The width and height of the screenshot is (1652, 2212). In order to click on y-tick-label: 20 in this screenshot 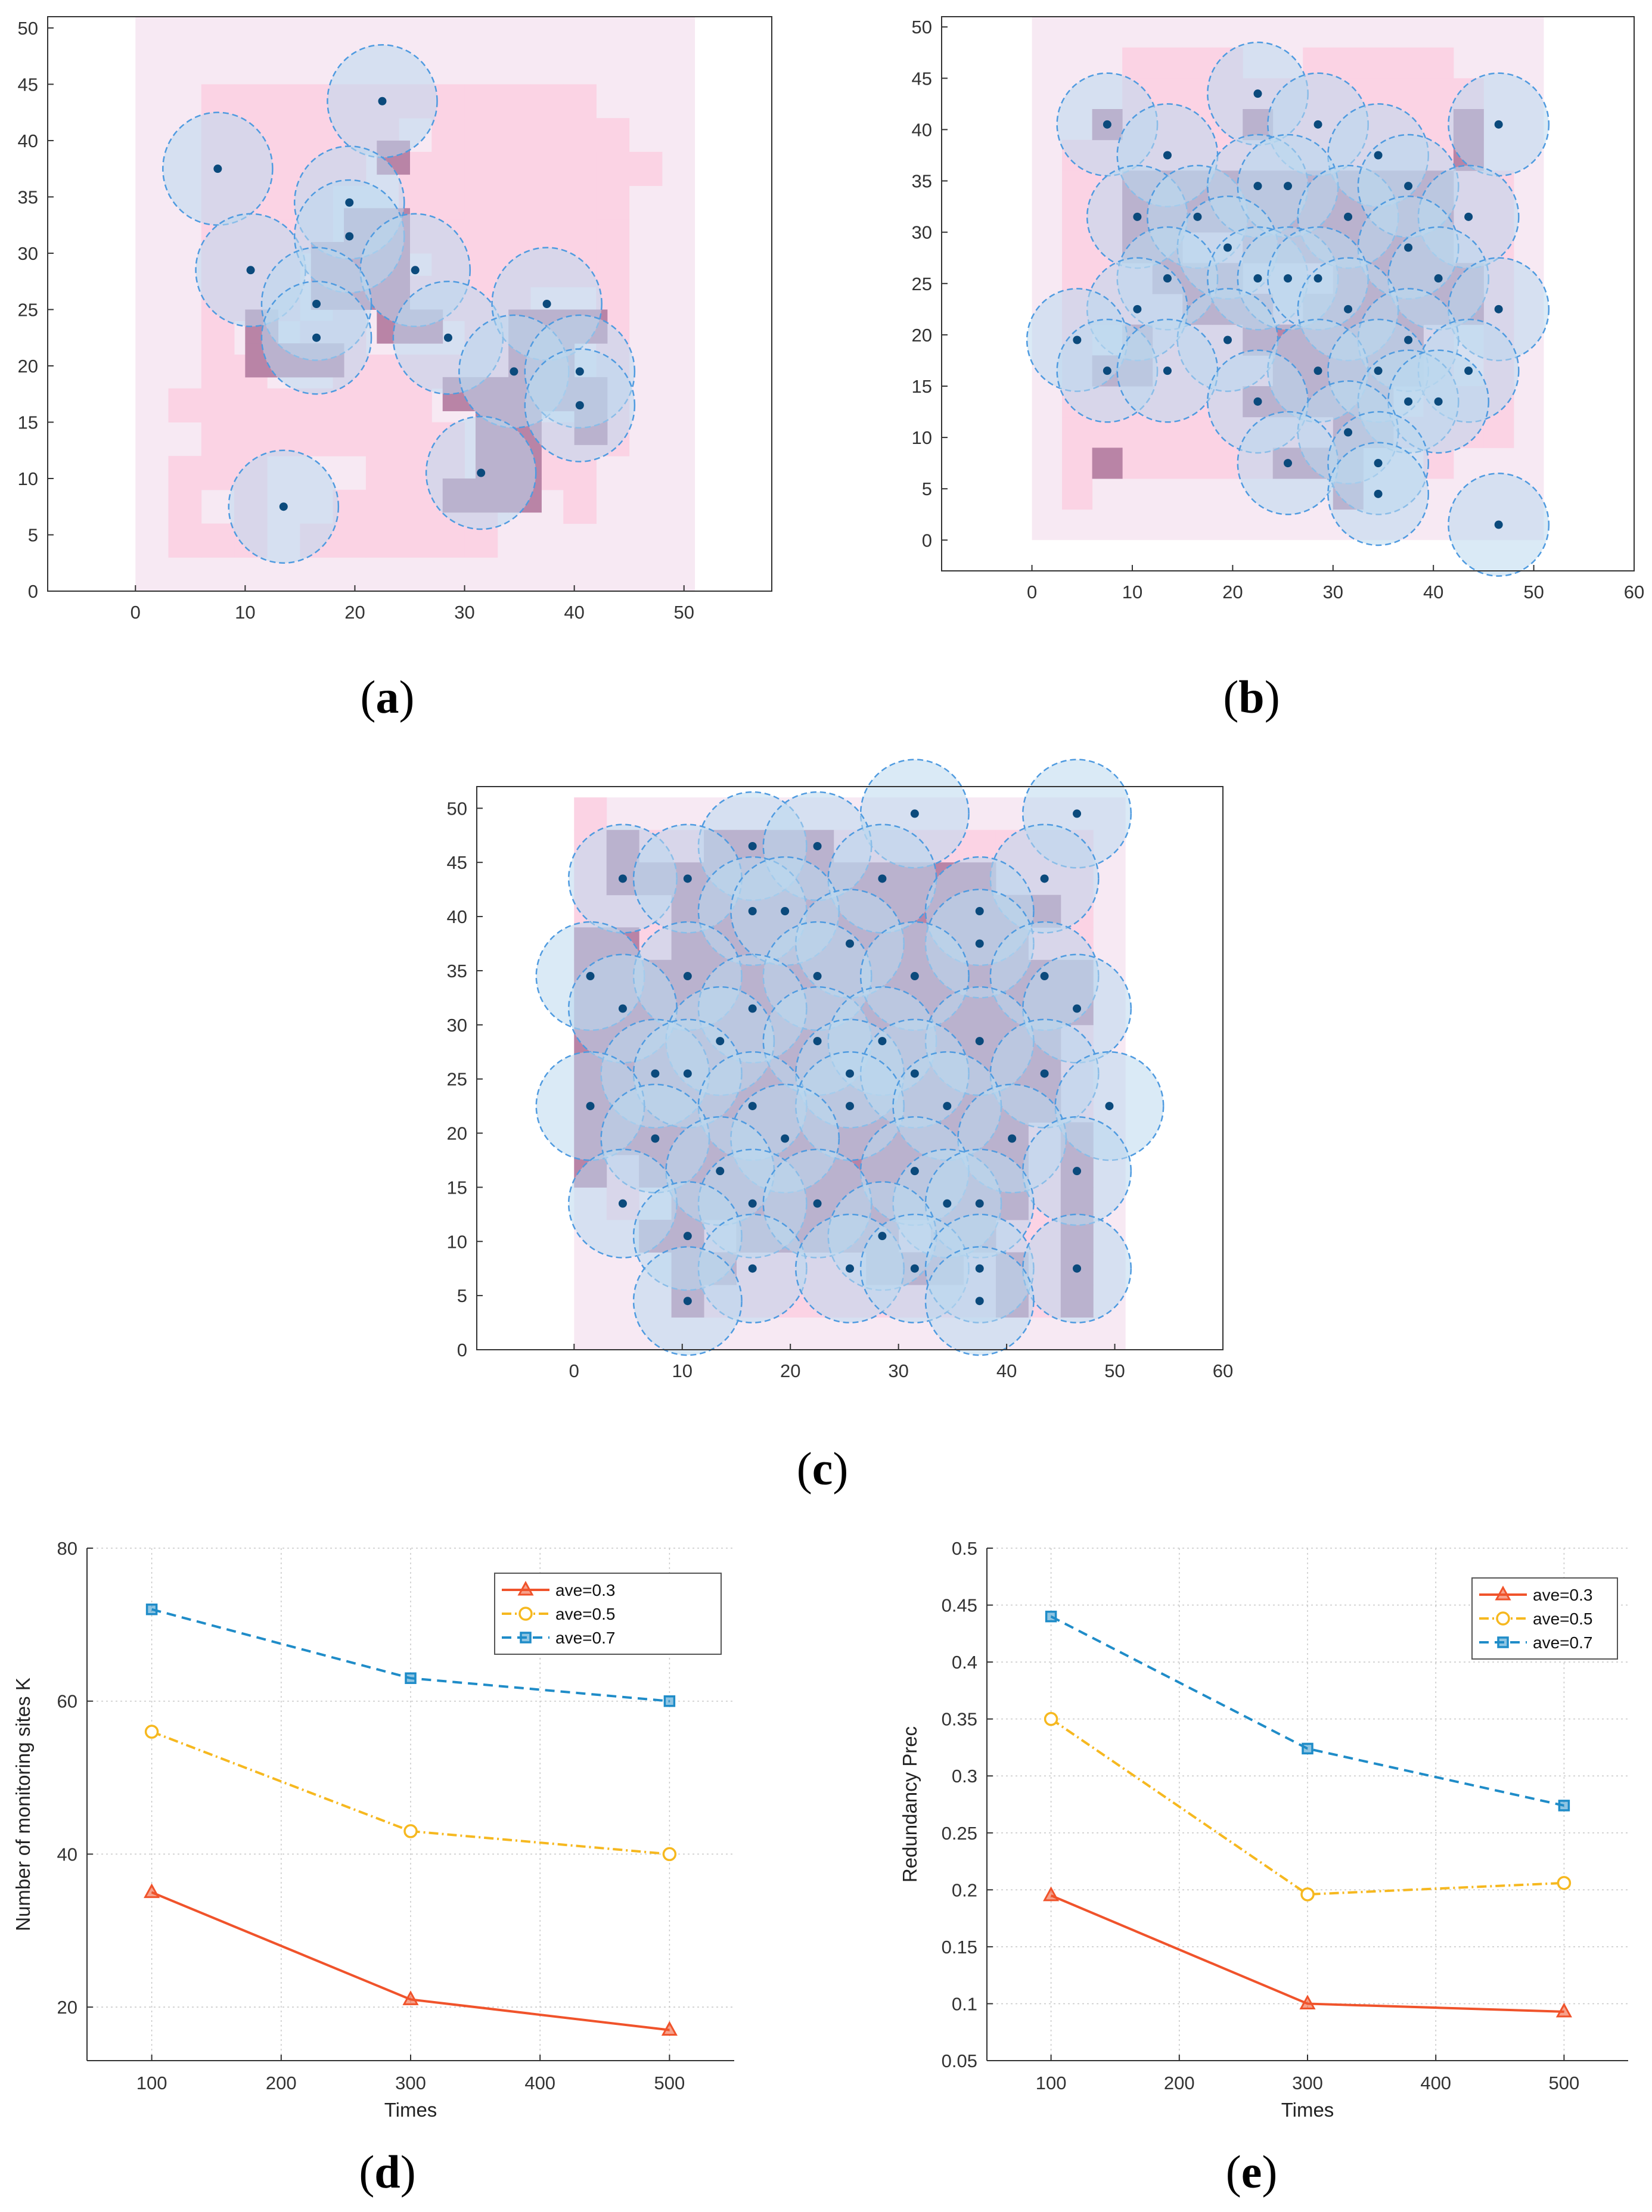, I will do `click(922, 335)`.